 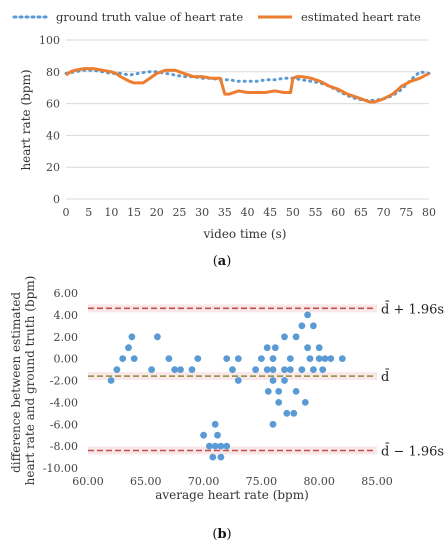 I want to click on x-tick-a-4: 20, so click(x=157, y=212).